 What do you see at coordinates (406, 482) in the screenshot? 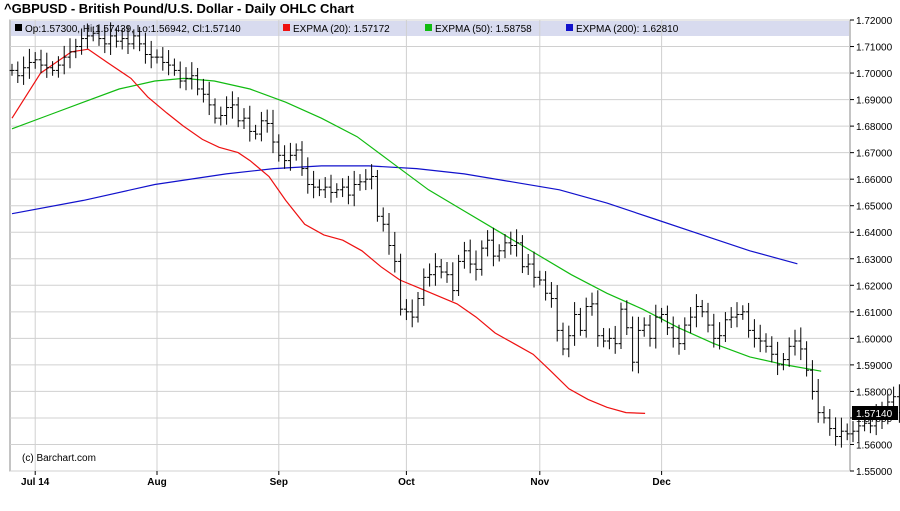
I see `x-tick-label: Oct` at bounding box center [406, 482].